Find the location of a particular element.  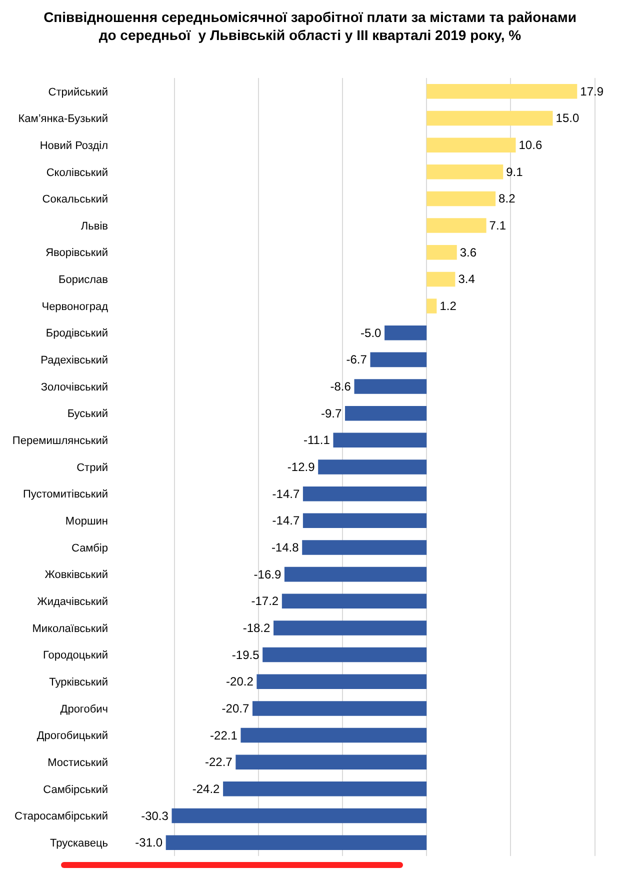

data-label: -17.2 is located at coordinates (265, 601).